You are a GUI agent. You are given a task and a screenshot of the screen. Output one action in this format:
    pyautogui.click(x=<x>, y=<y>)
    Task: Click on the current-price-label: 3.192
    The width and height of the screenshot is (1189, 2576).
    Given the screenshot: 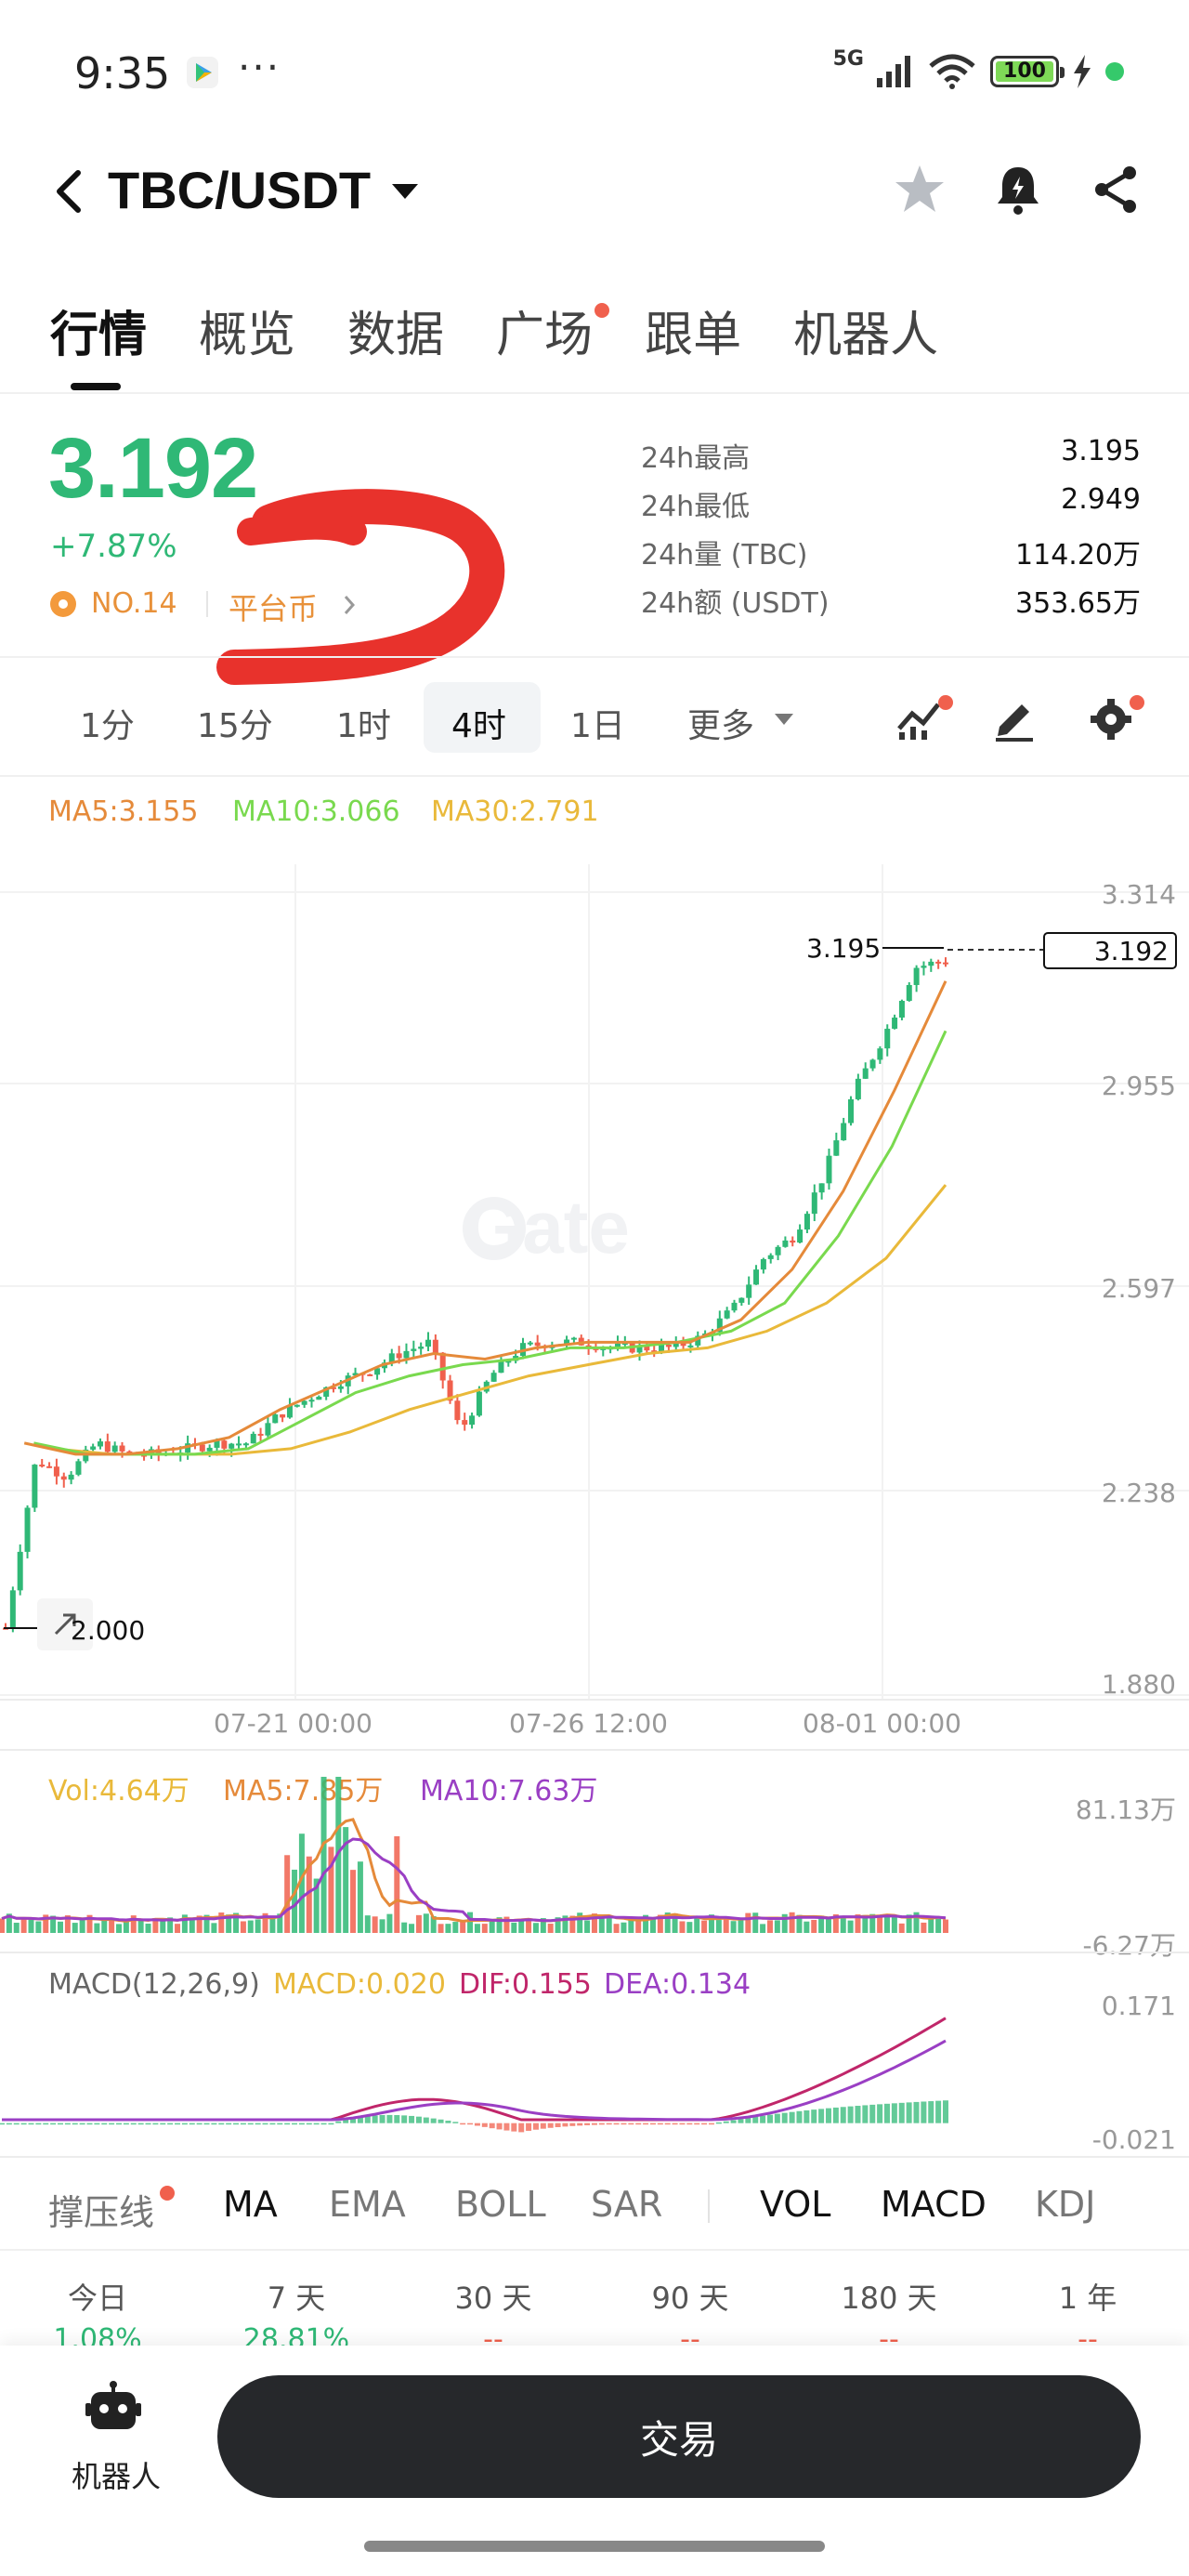 What is the action you would take?
    pyautogui.click(x=1132, y=951)
    